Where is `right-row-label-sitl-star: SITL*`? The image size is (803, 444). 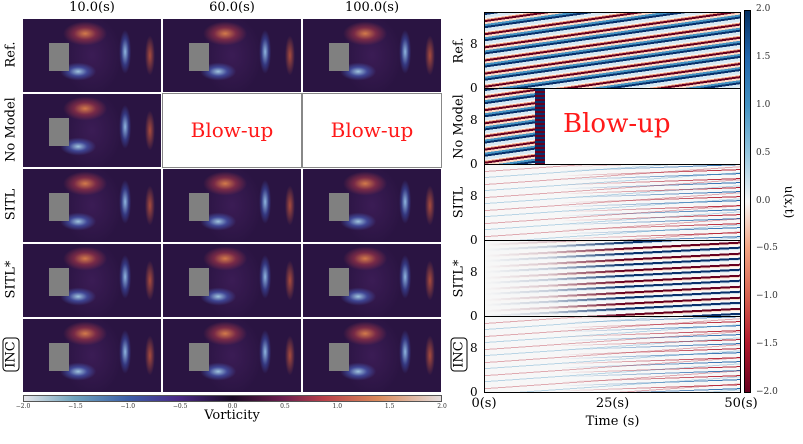 right-row-label-sitl-star: SITL* is located at coordinates (459, 278).